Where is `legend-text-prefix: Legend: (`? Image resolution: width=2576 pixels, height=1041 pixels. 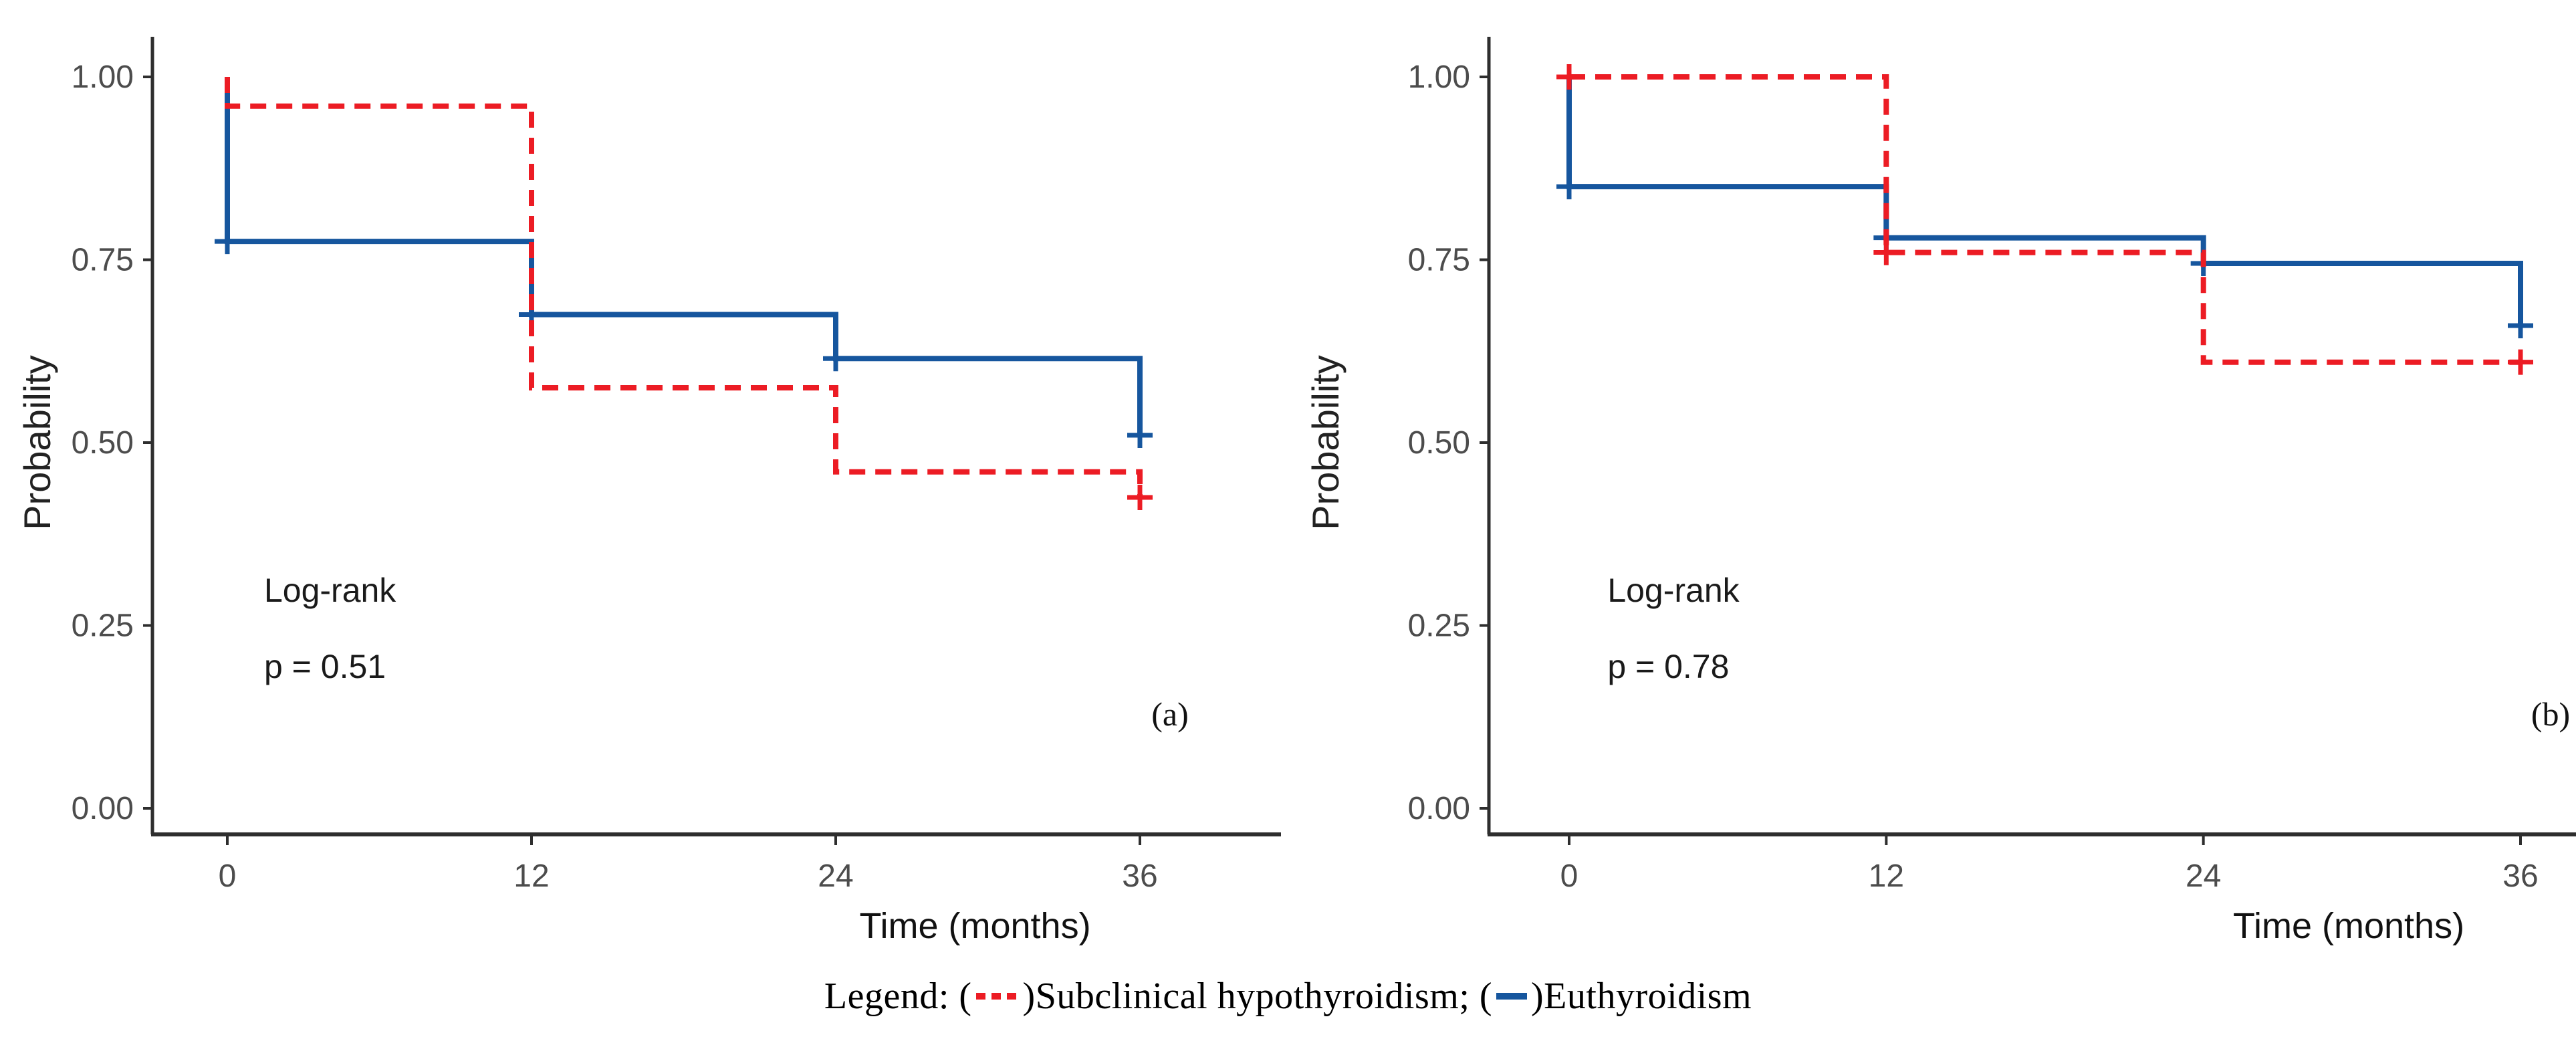
legend-text-prefix: Legend: ( is located at coordinates (898, 996).